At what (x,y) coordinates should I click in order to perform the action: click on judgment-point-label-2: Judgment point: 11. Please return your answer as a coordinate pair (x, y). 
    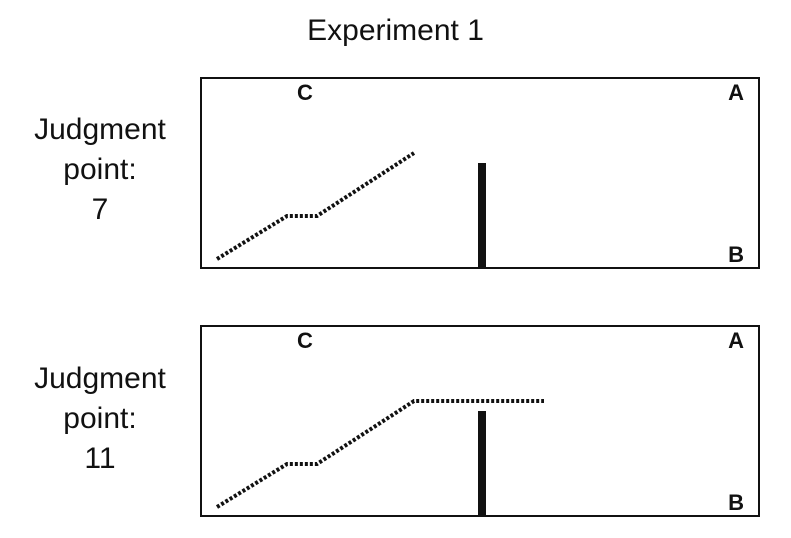
    Looking at the image, I should click on (100, 419).